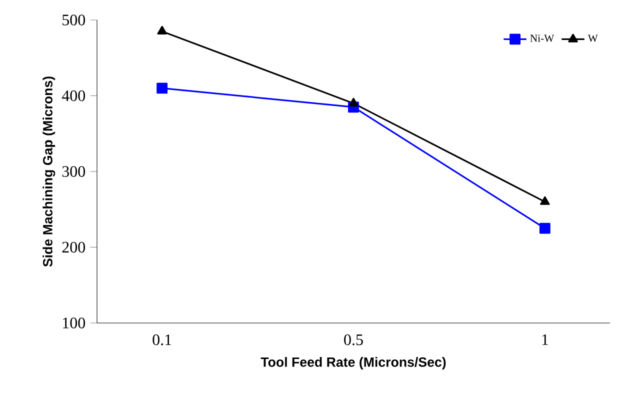  Describe the element at coordinates (74, 171) in the screenshot. I see `y-tick-label: 300` at that location.